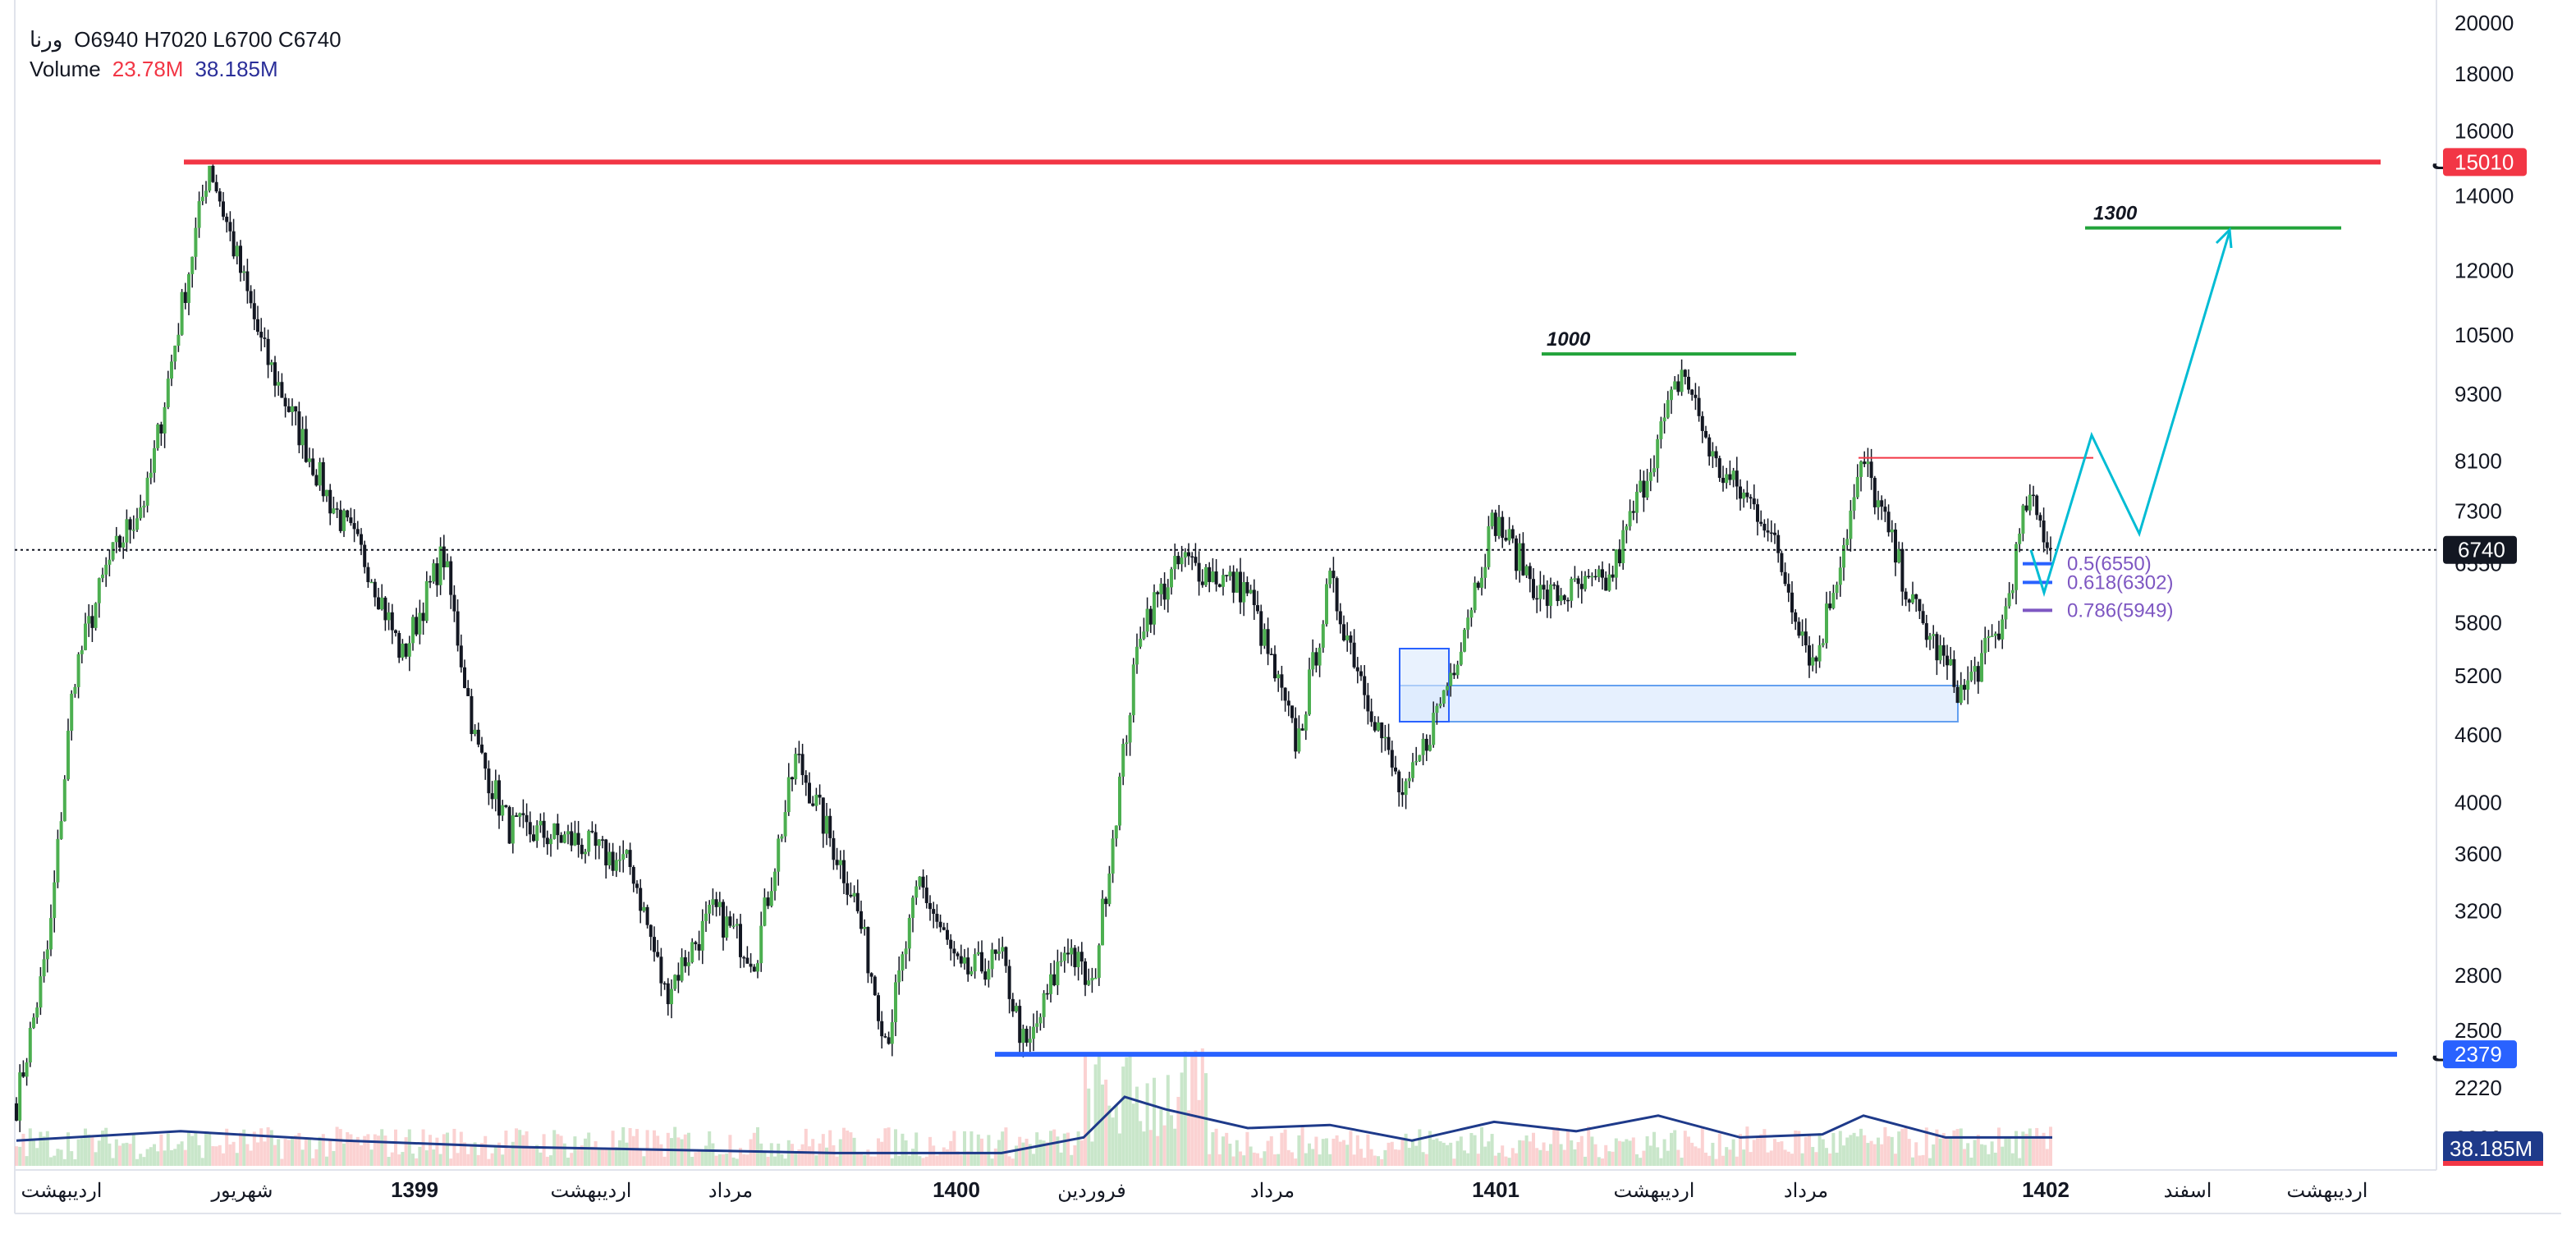 Image resolution: width=2576 pixels, height=1234 pixels. Describe the element at coordinates (2485, 162) in the screenshot. I see `ceiling-price-tag: 15010` at that location.